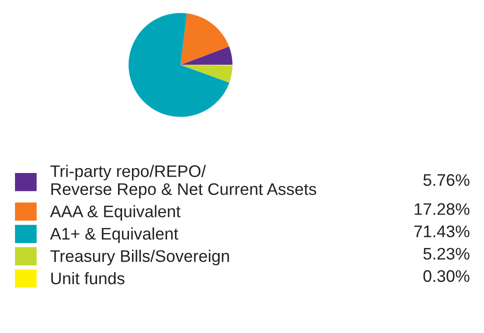 This screenshot has width=484, height=333. Describe the element at coordinates (446, 180) in the screenshot. I see `data-label: 5.76%` at that location.